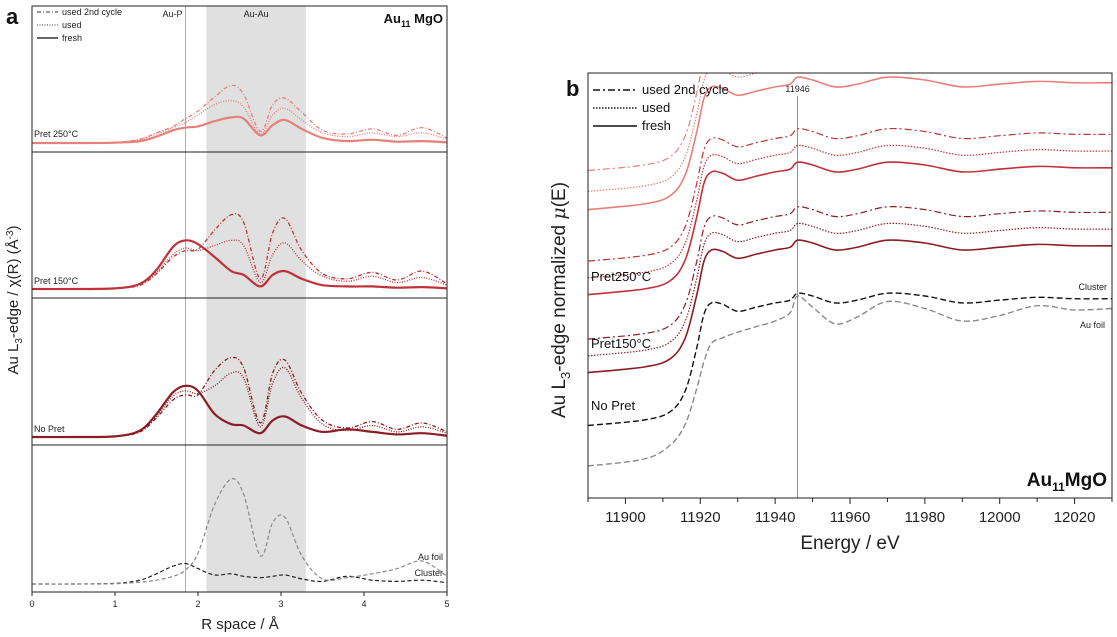 This screenshot has height=637, width=1117. Describe the element at coordinates (572, 88) in the screenshot. I see `panel-b-letter: b` at that location.